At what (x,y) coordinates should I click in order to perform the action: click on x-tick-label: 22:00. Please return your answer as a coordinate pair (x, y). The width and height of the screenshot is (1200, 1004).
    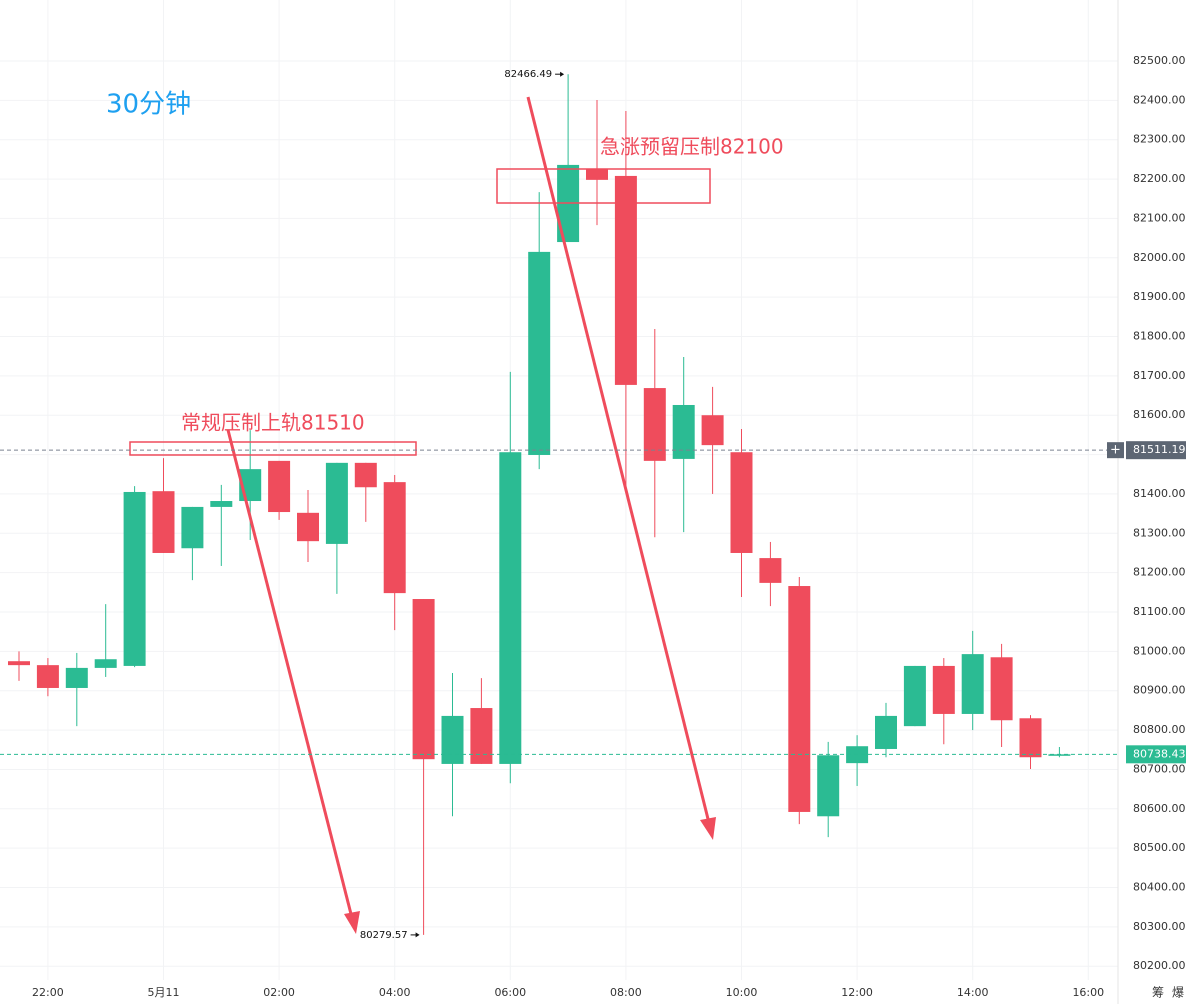
    Looking at the image, I should click on (48, 992).